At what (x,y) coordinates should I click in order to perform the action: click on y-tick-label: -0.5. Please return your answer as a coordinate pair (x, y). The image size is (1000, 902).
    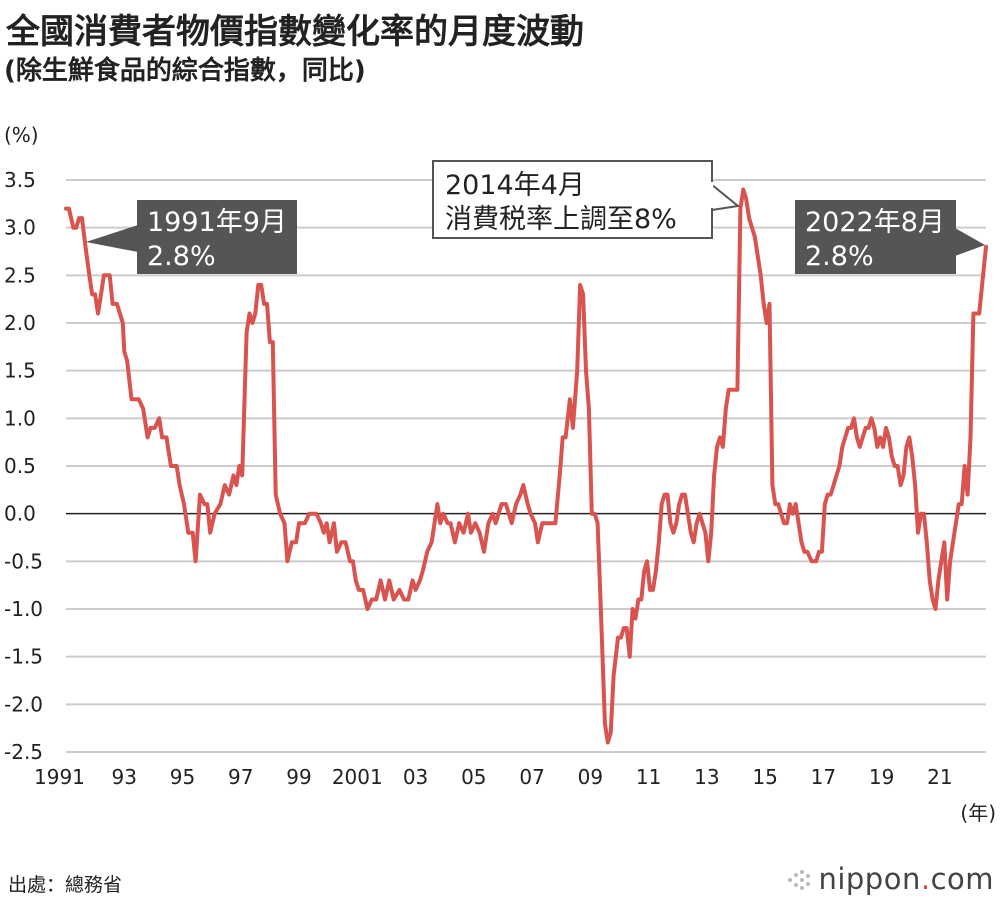
    Looking at the image, I should click on (23, 561).